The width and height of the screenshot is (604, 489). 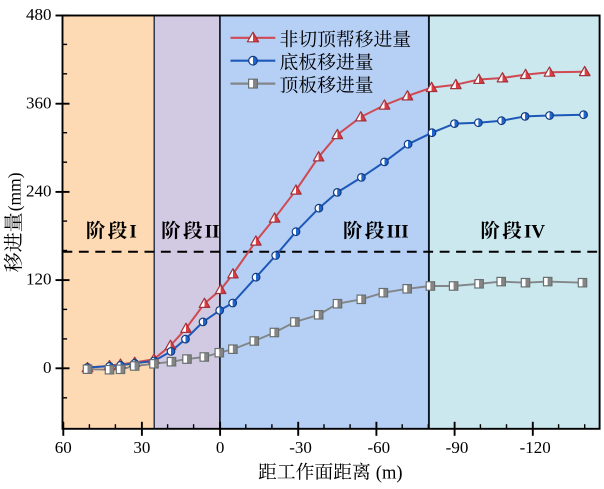 I want to click on svg-text: I, so click(x=132, y=231).